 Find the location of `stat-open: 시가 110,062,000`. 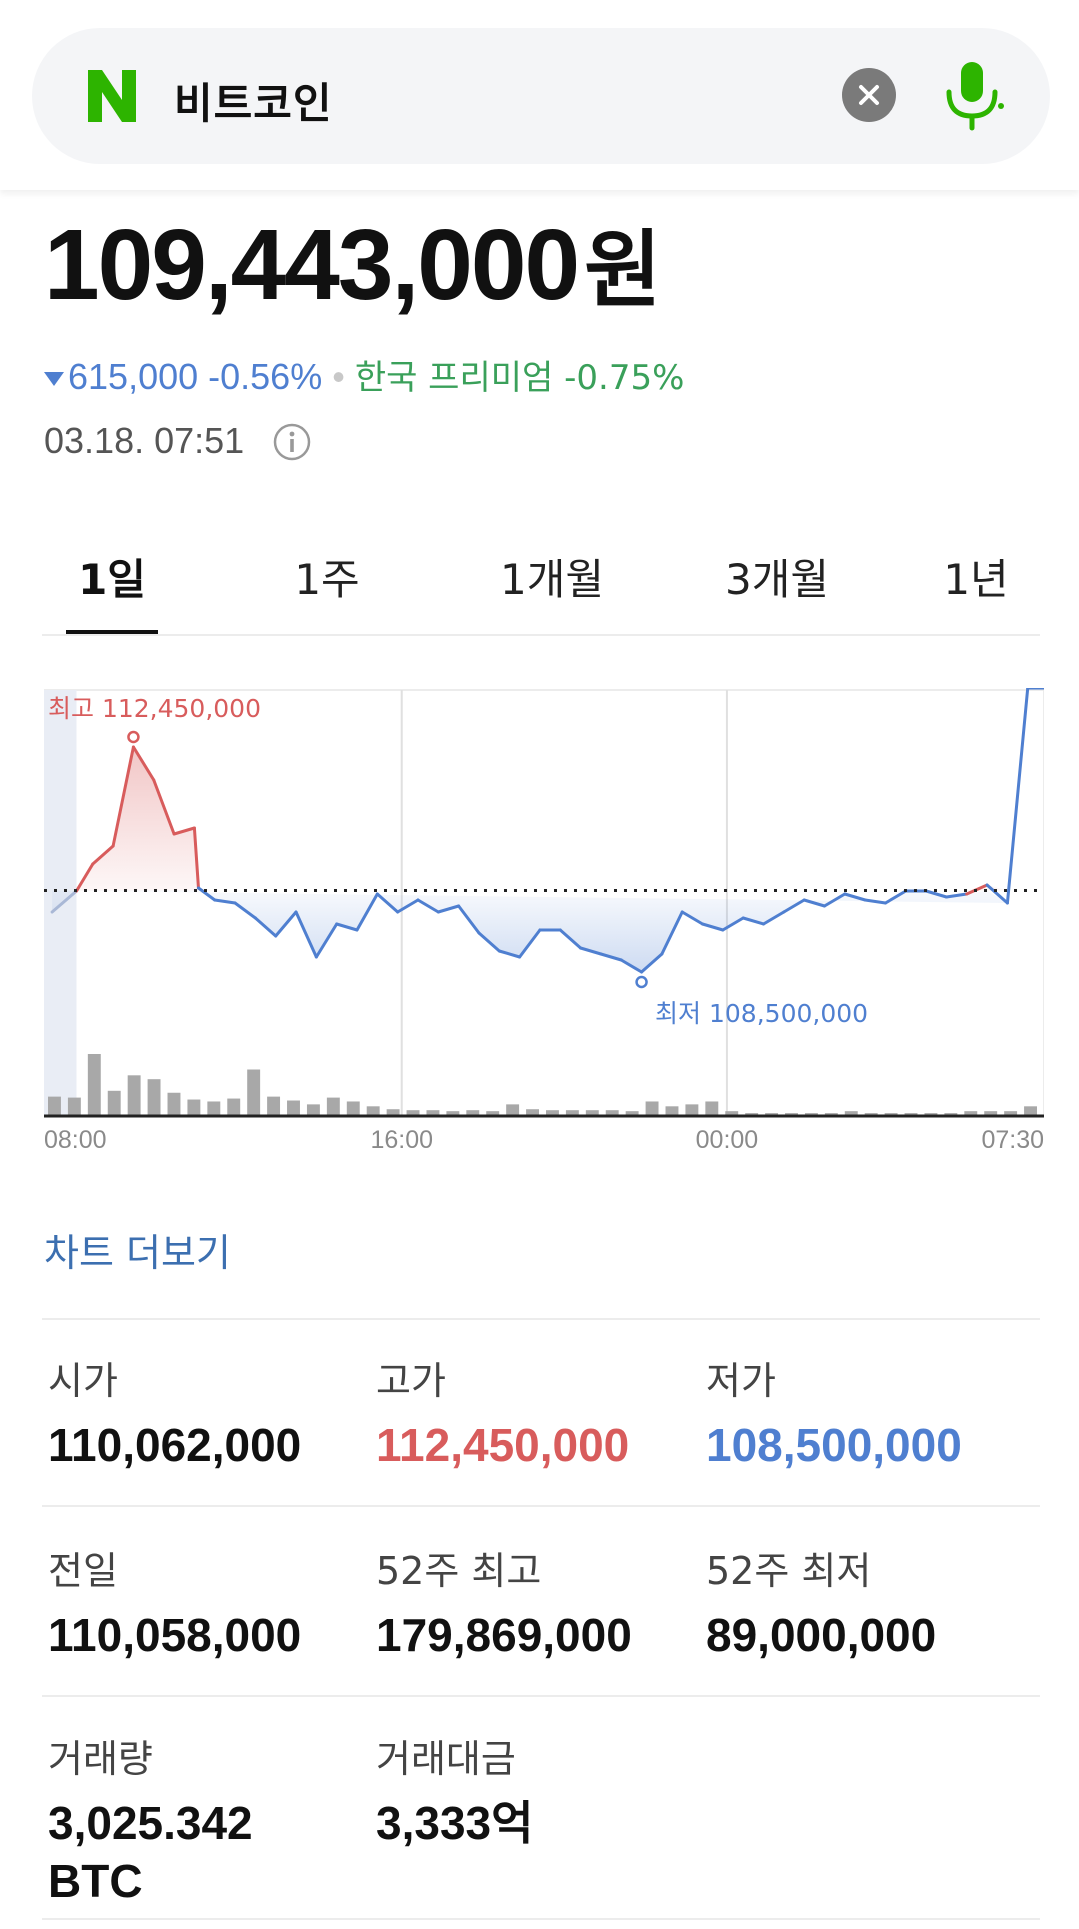

stat-open: 시가 110,062,000 is located at coordinates (174, 1412).